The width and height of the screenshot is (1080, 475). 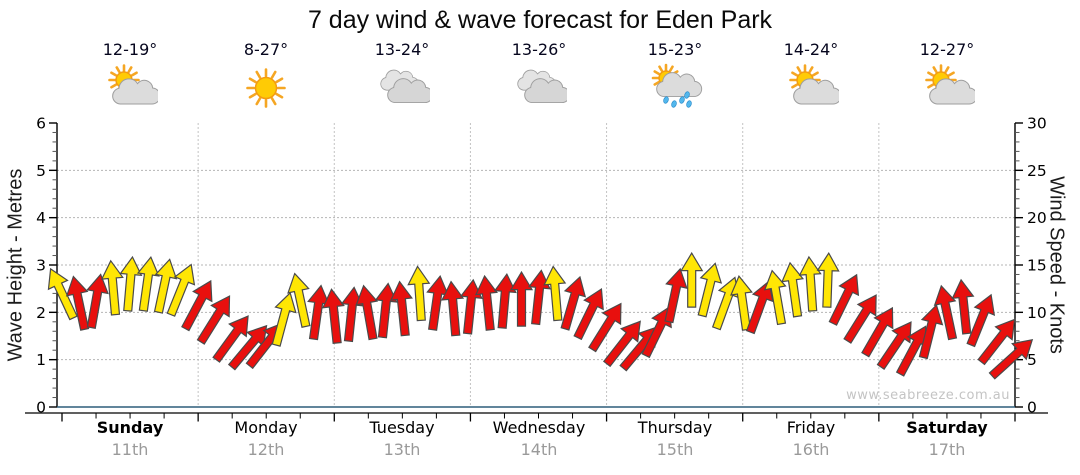 I want to click on temperature-range: 12-27°, so click(x=947, y=49).